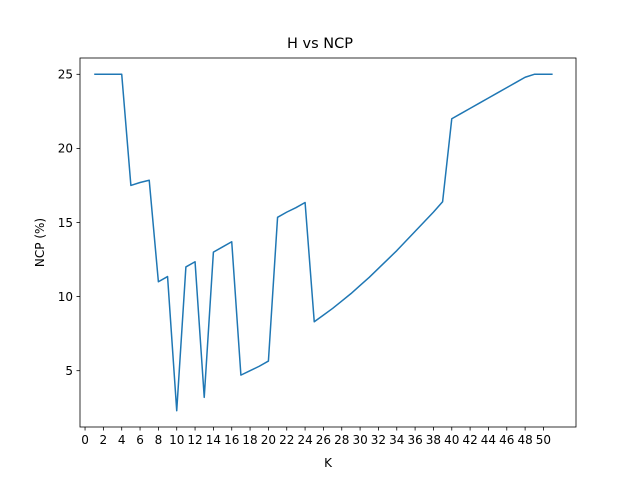 The image size is (640, 480). I want to click on y-tick-label: 10, so click(65, 297).